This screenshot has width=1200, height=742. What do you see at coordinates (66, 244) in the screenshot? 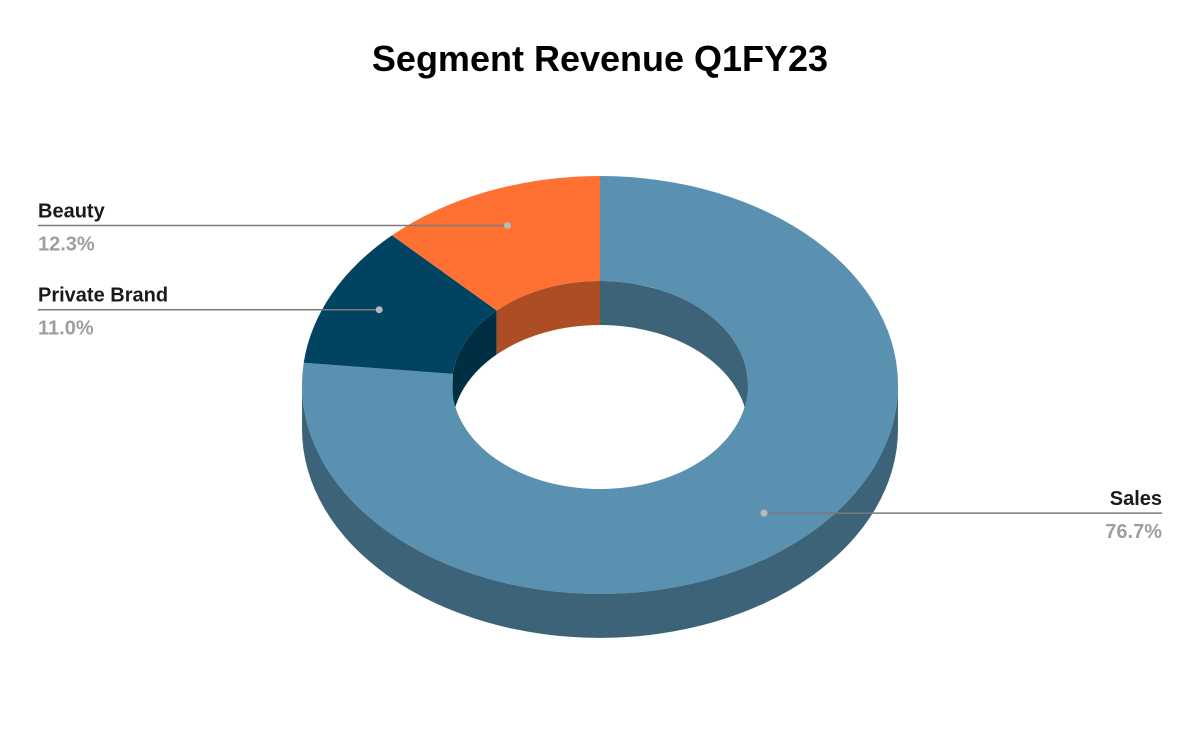
I see `slice-percent-beauty: 12.3%` at bounding box center [66, 244].